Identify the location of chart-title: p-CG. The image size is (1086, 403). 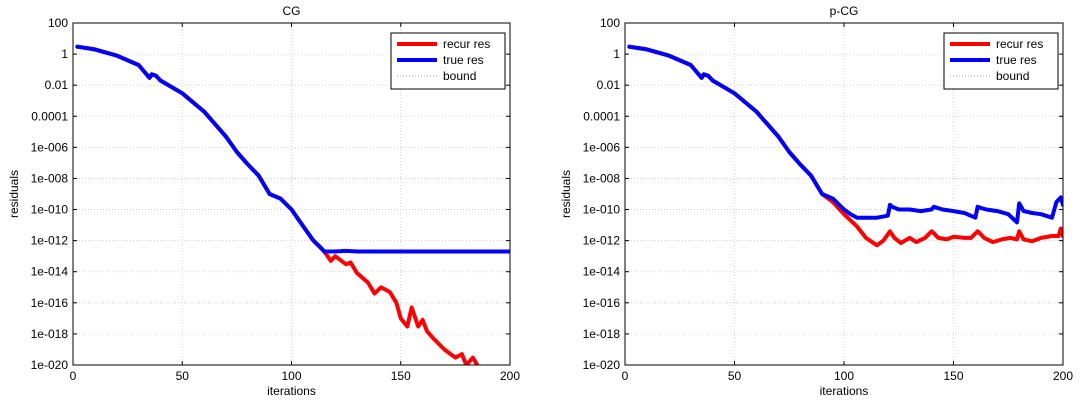
(844, 11).